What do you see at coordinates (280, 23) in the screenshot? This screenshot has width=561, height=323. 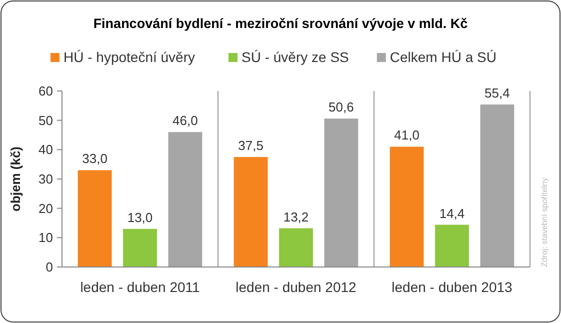 I see `chart-title: Financování bydlení - meziroční srovnání vývoje v mld. Kč` at bounding box center [280, 23].